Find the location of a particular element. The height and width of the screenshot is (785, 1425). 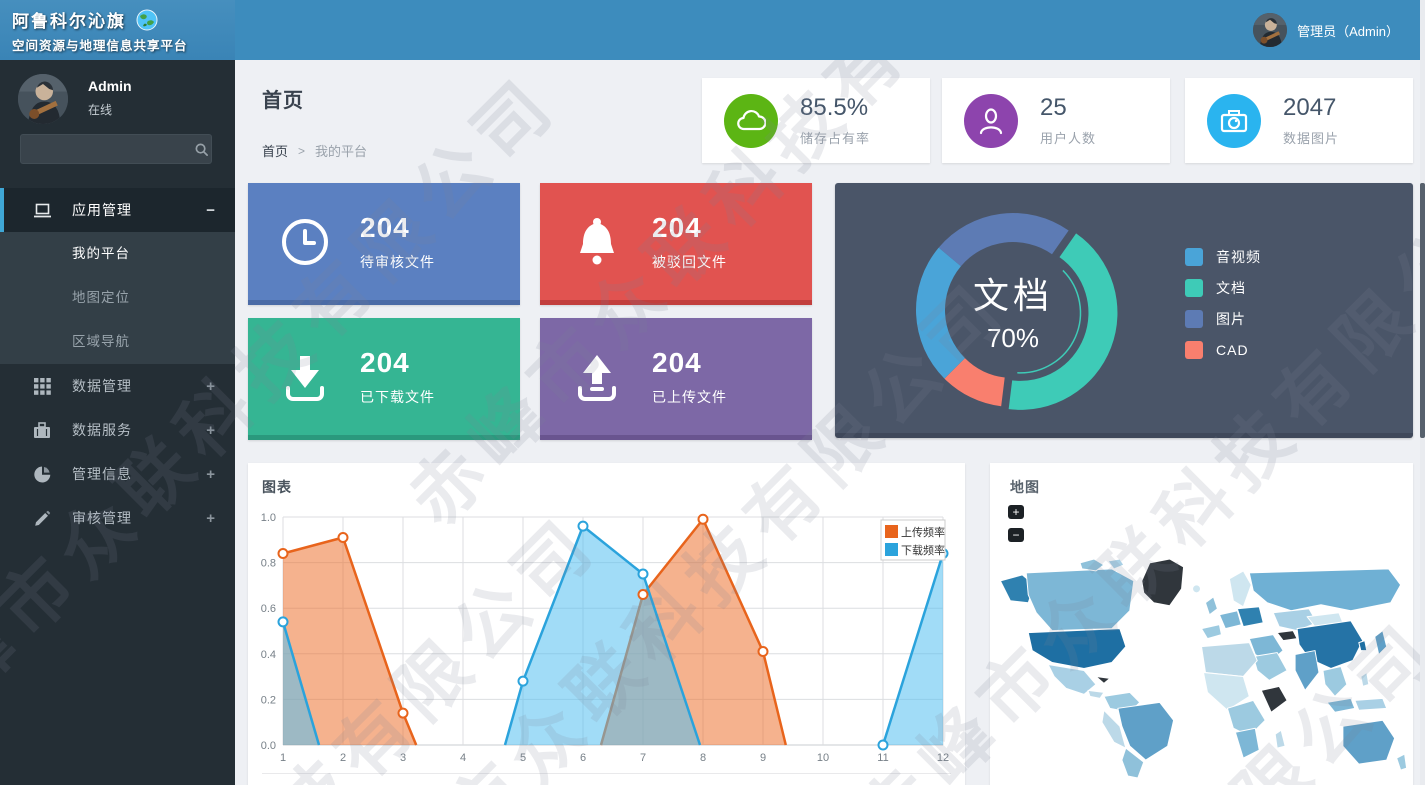

search-input is located at coordinates (106, 149).